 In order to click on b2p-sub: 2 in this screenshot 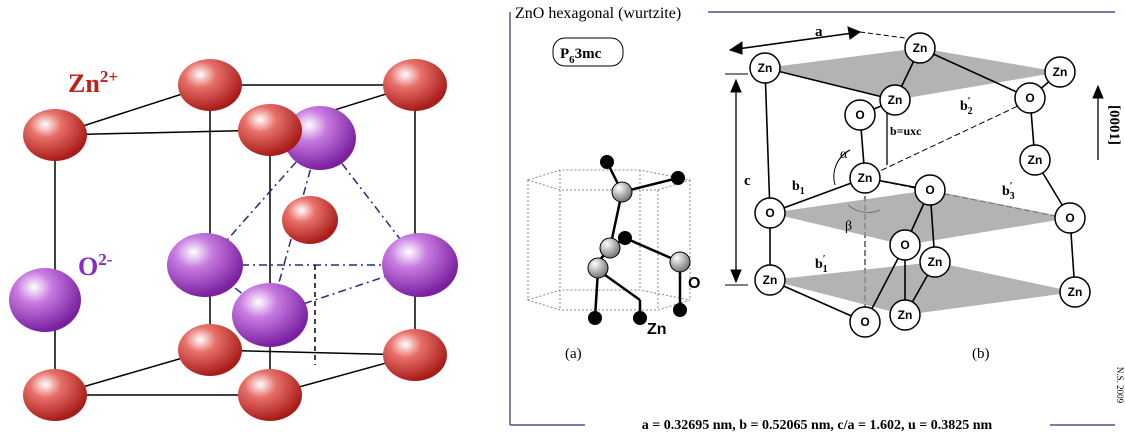, I will do `click(970, 111)`.